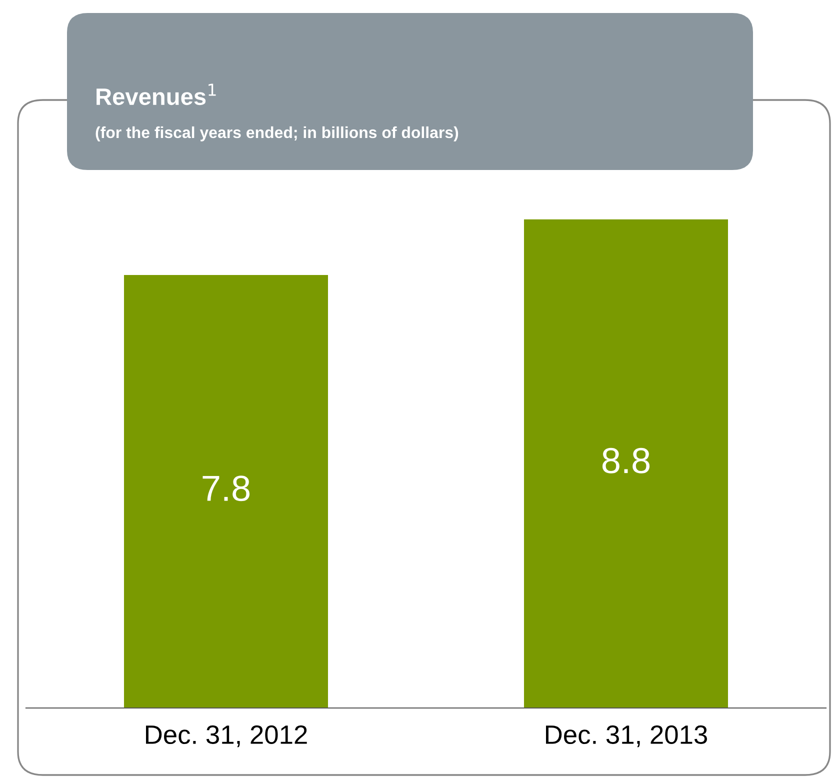  What do you see at coordinates (226, 489) in the screenshot?
I see `data-label: 7.8` at bounding box center [226, 489].